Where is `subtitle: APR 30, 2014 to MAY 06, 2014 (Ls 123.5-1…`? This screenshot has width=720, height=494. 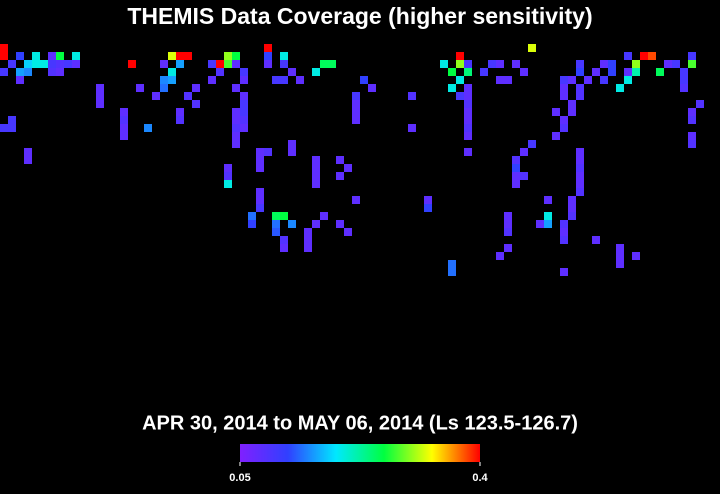
subtitle: APR 30, 2014 to MAY 06, 2014 (Ls 123.5-1… is located at coordinates (360, 423).